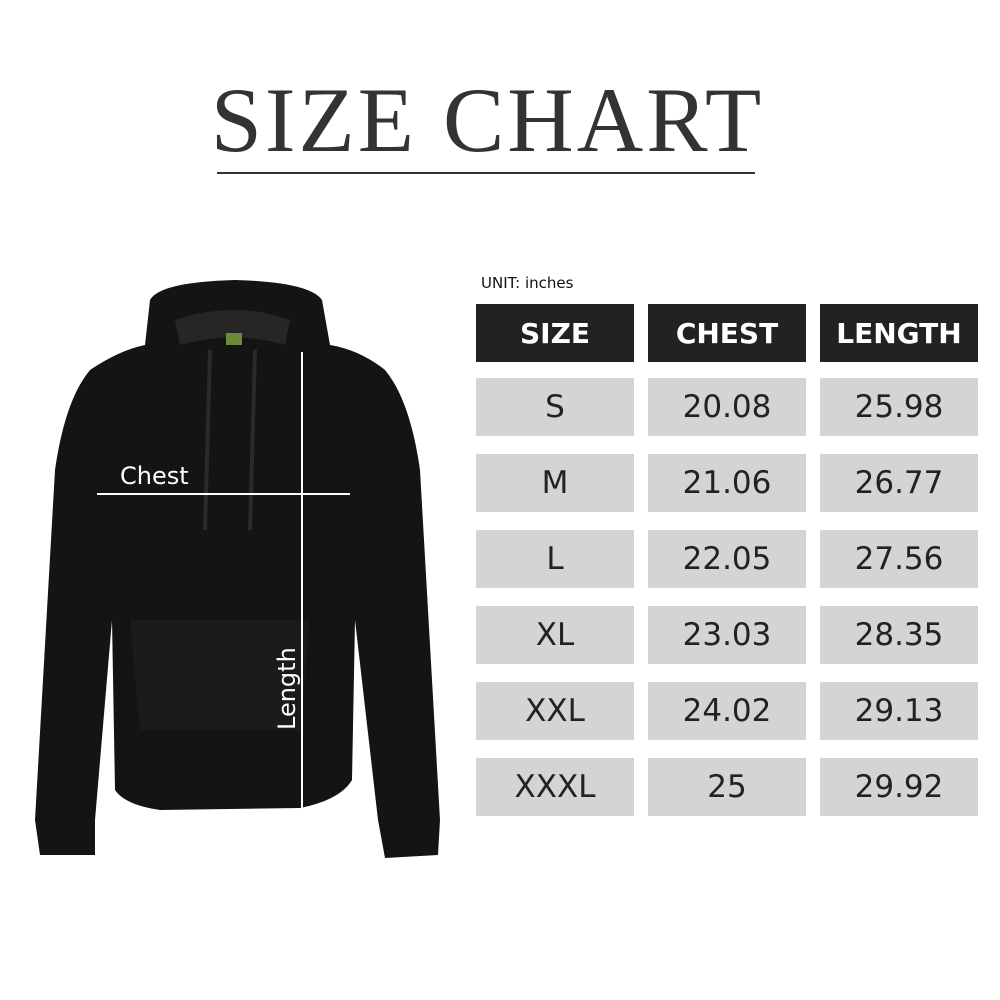 Image resolution: width=1000 pixels, height=1000 pixels. What do you see at coordinates (899, 483) in the screenshot?
I see `cell-length: 26.77` at bounding box center [899, 483].